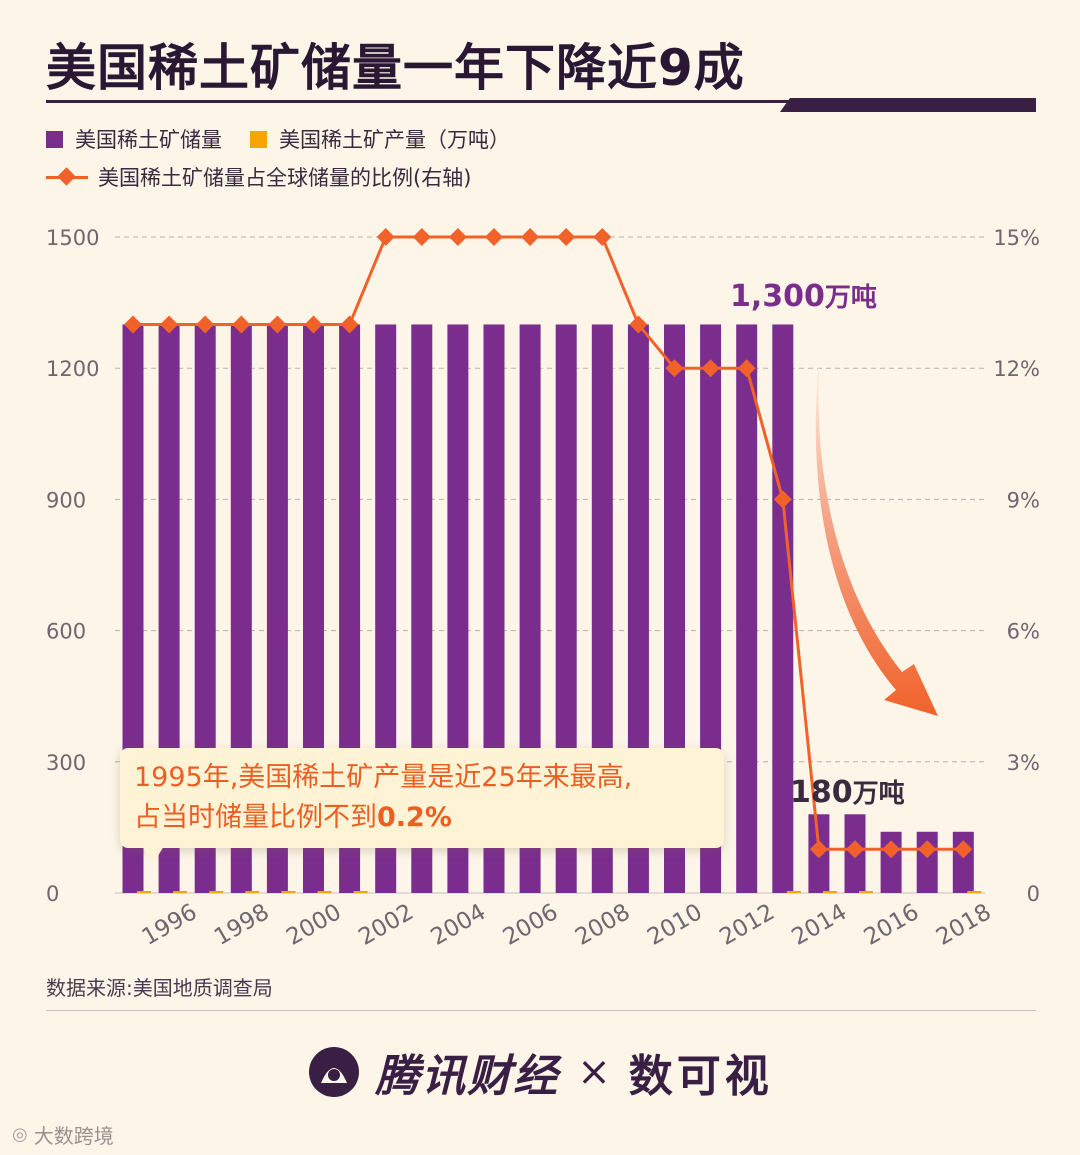 The width and height of the screenshot is (1080, 1155). Describe the element at coordinates (66, 632) in the screenshot. I see `left-tick-label: 600` at that location.